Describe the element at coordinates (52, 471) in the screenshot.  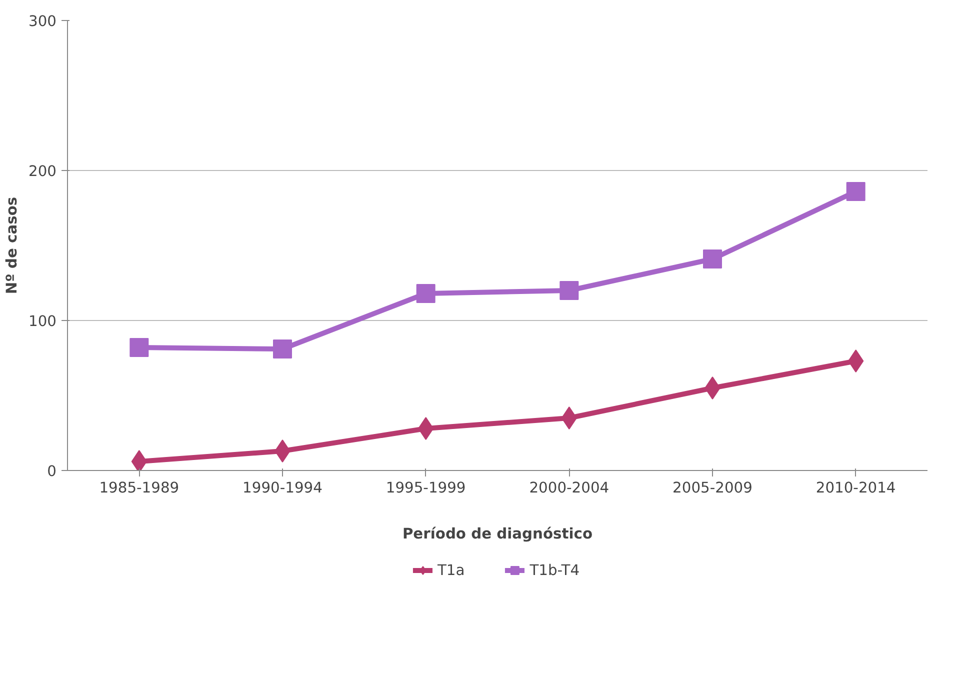
I see `y-tick-label: 0` at that location.